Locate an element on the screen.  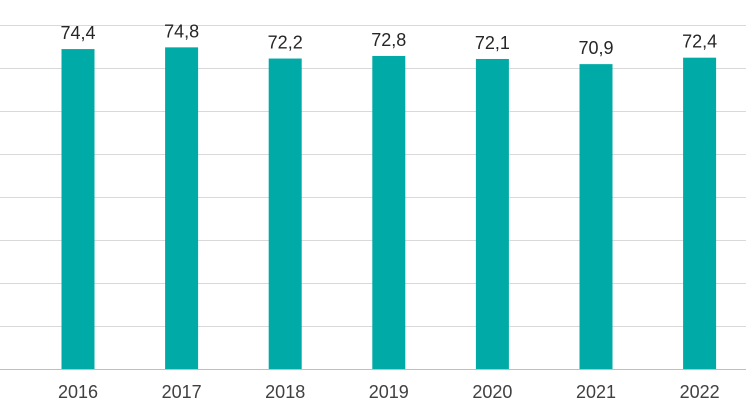
bar-2022 is located at coordinates (700, 213).